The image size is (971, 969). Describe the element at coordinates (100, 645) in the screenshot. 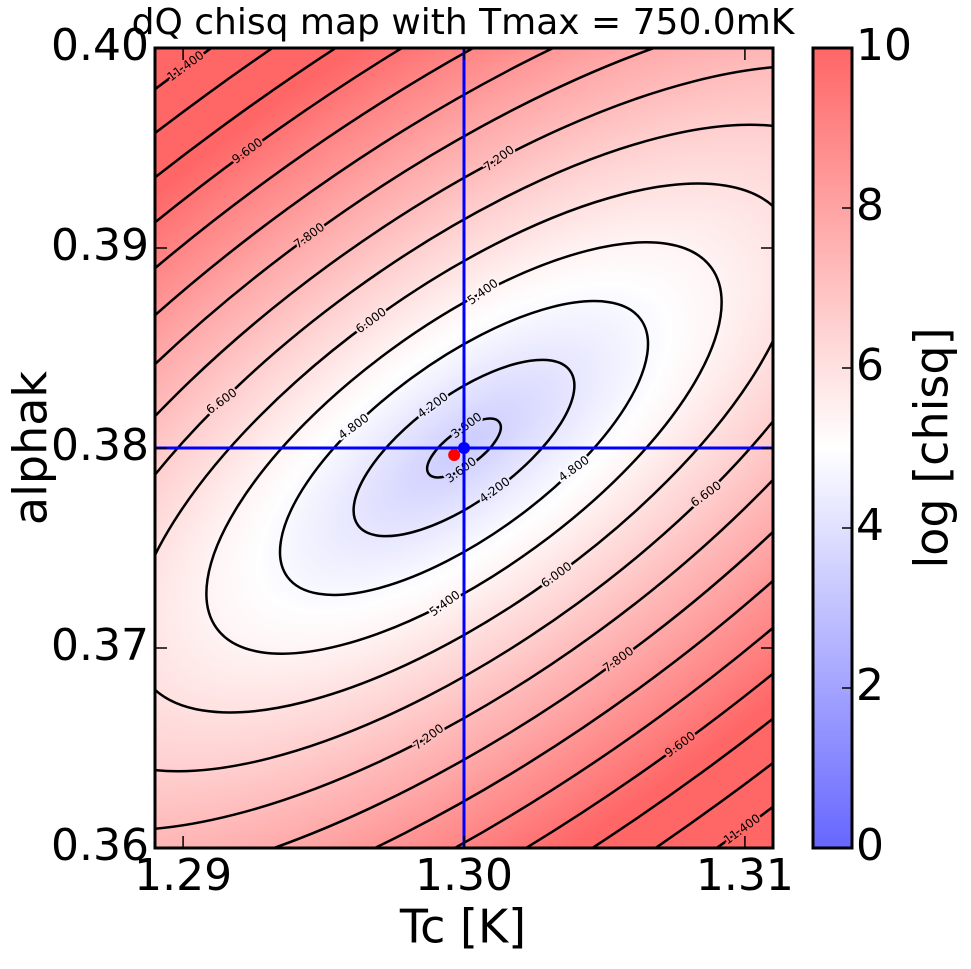

I see `y-tick-label: 0.37` at that location.